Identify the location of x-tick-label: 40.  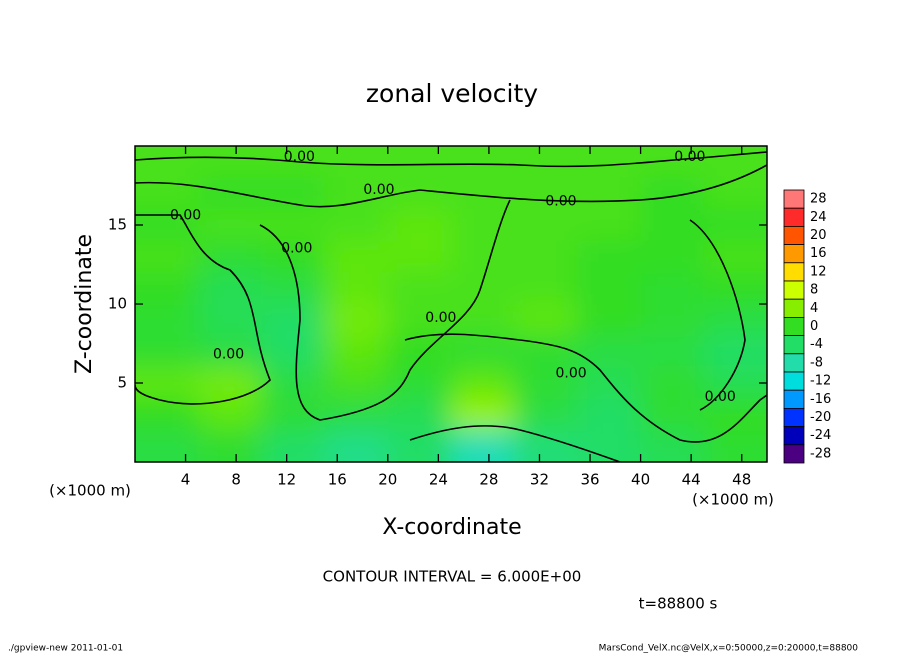
(640, 480).